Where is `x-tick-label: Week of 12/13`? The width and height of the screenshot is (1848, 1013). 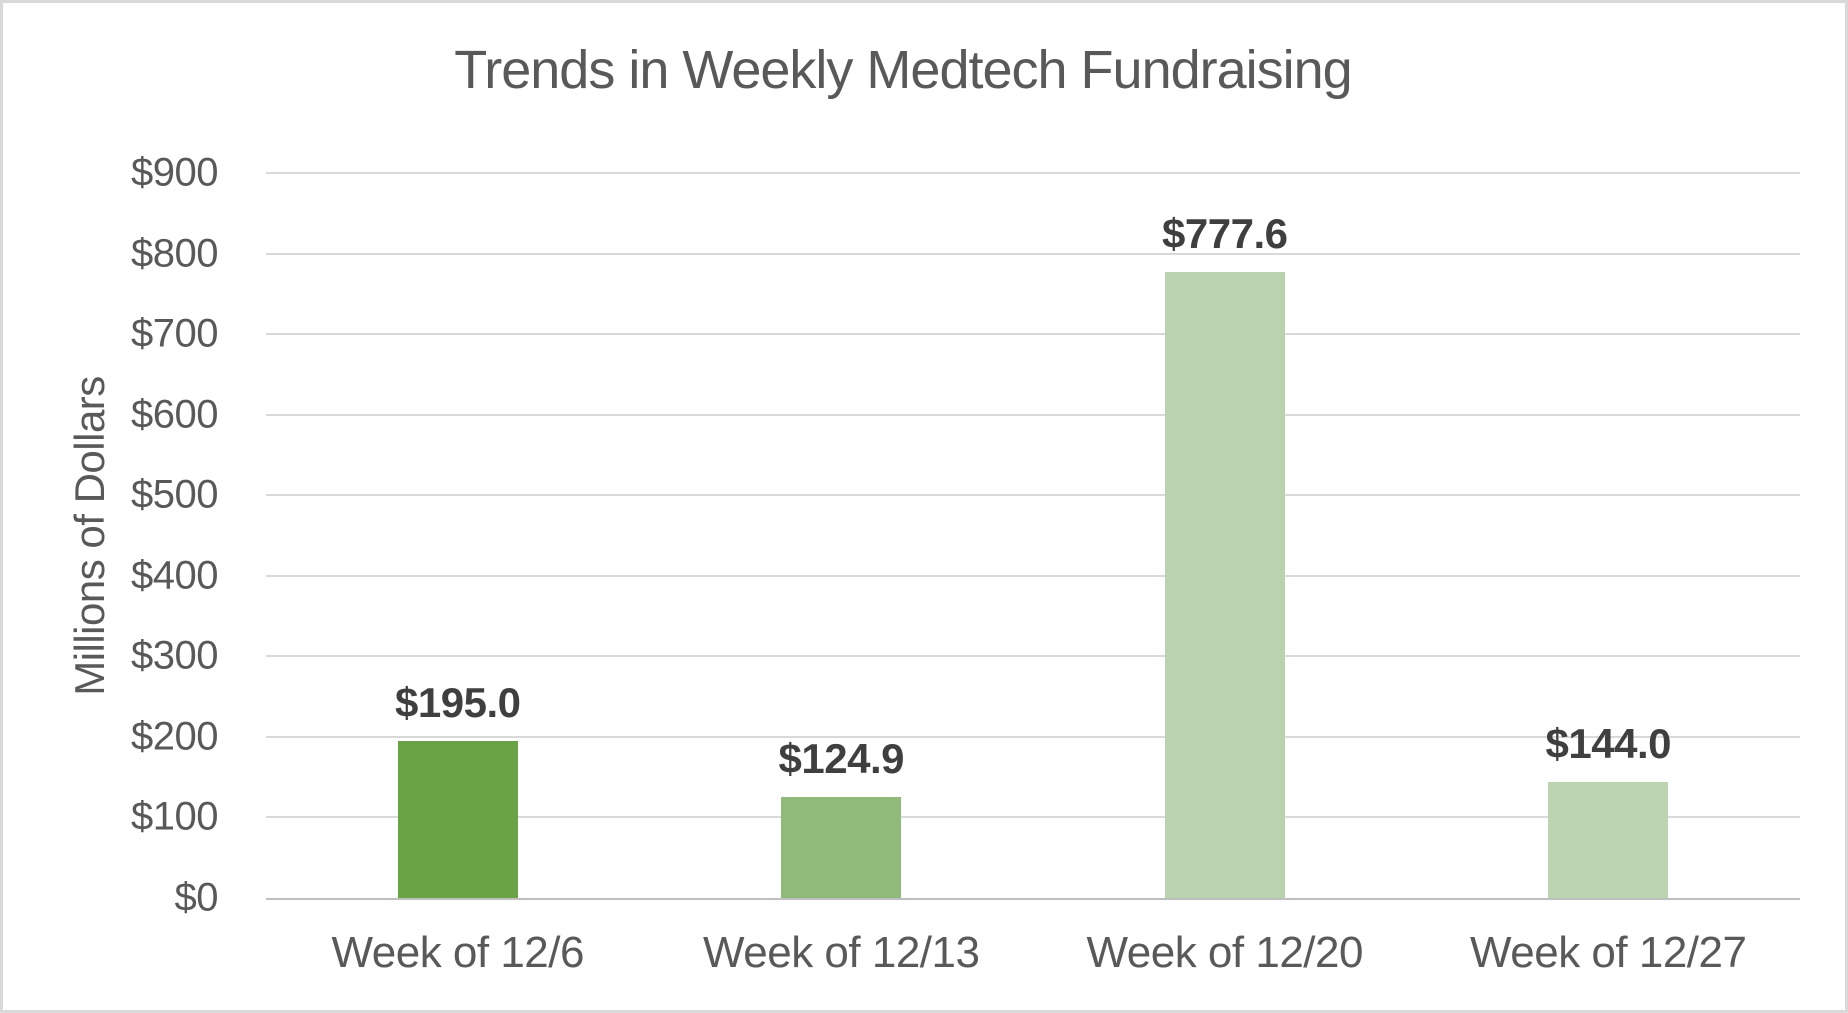
x-tick-label: Week of 12/13 is located at coordinates (841, 952).